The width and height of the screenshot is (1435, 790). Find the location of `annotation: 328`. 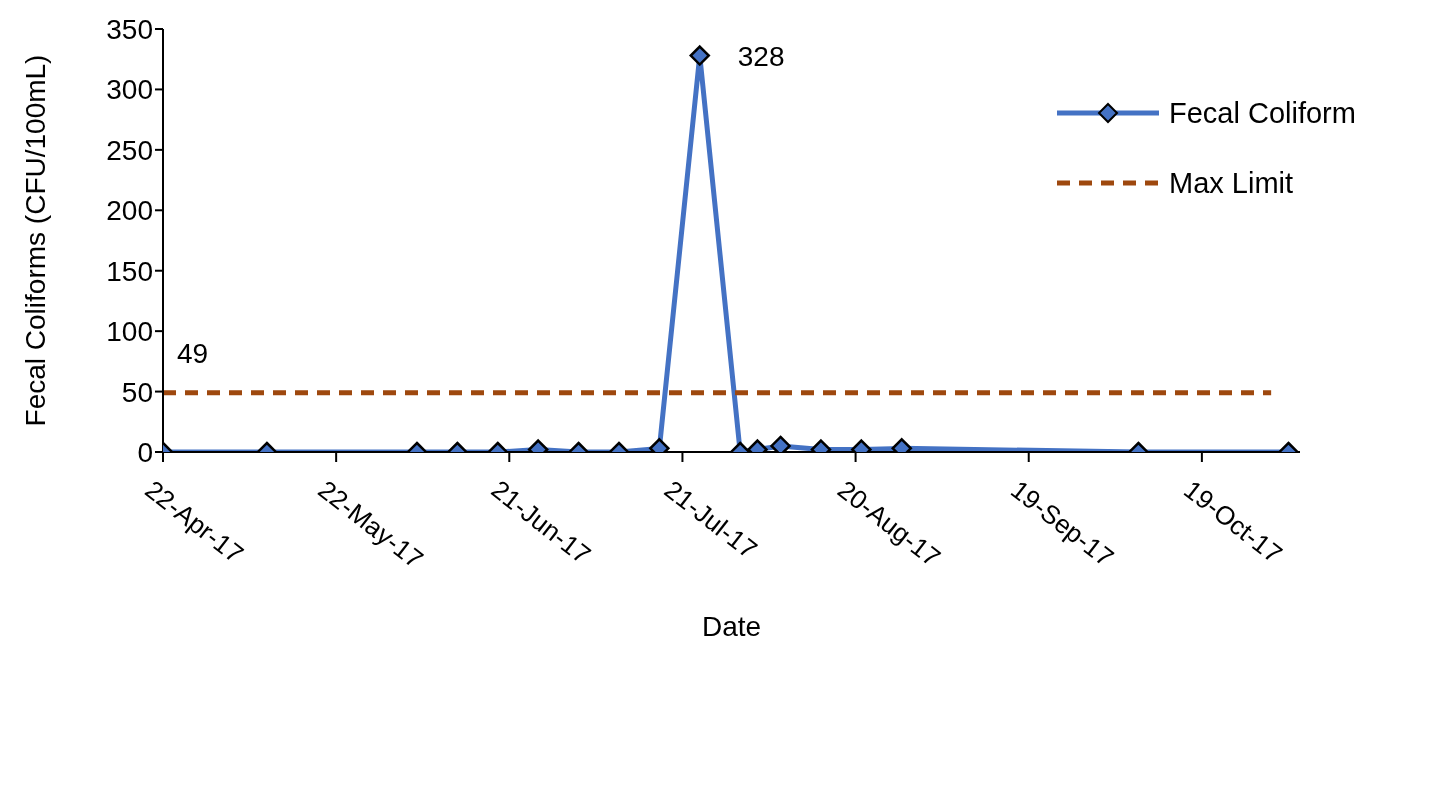

annotation: 328 is located at coordinates (761, 56).